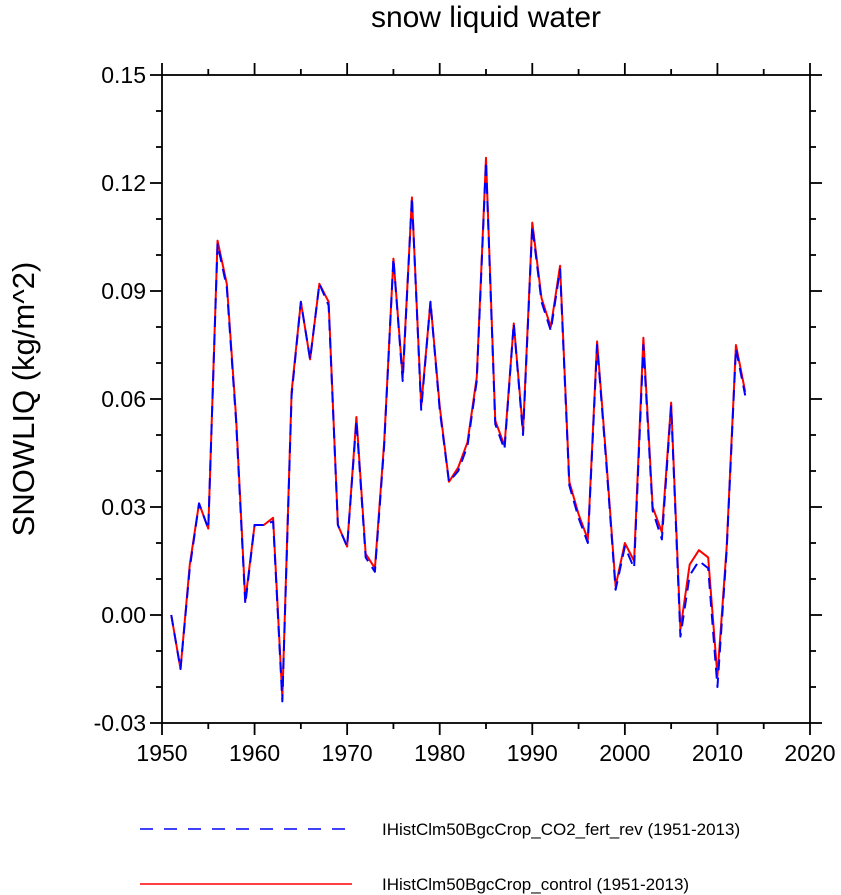 Image resolution: width=841 pixels, height=895 pixels. I want to click on x-tick-label: 1980, so click(439, 753).